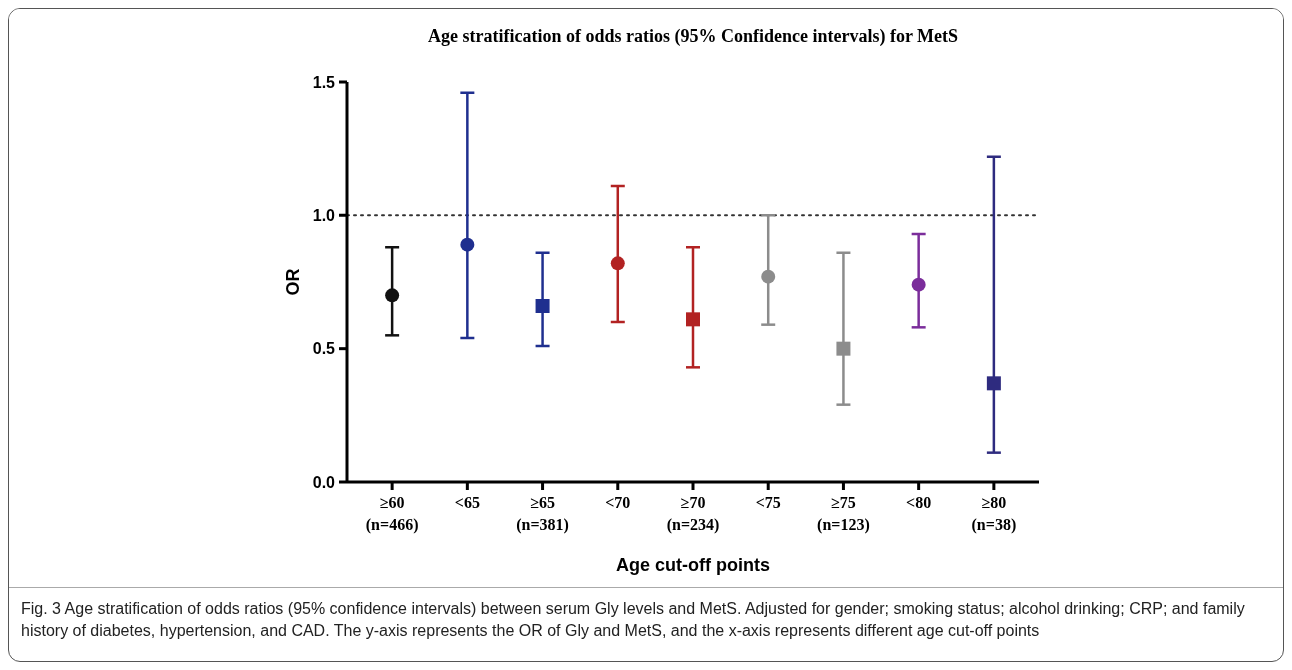 This screenshot has width=1292, height=670. I want to click on x-tick-label: ≥70 (n=234), so click(693, 514).